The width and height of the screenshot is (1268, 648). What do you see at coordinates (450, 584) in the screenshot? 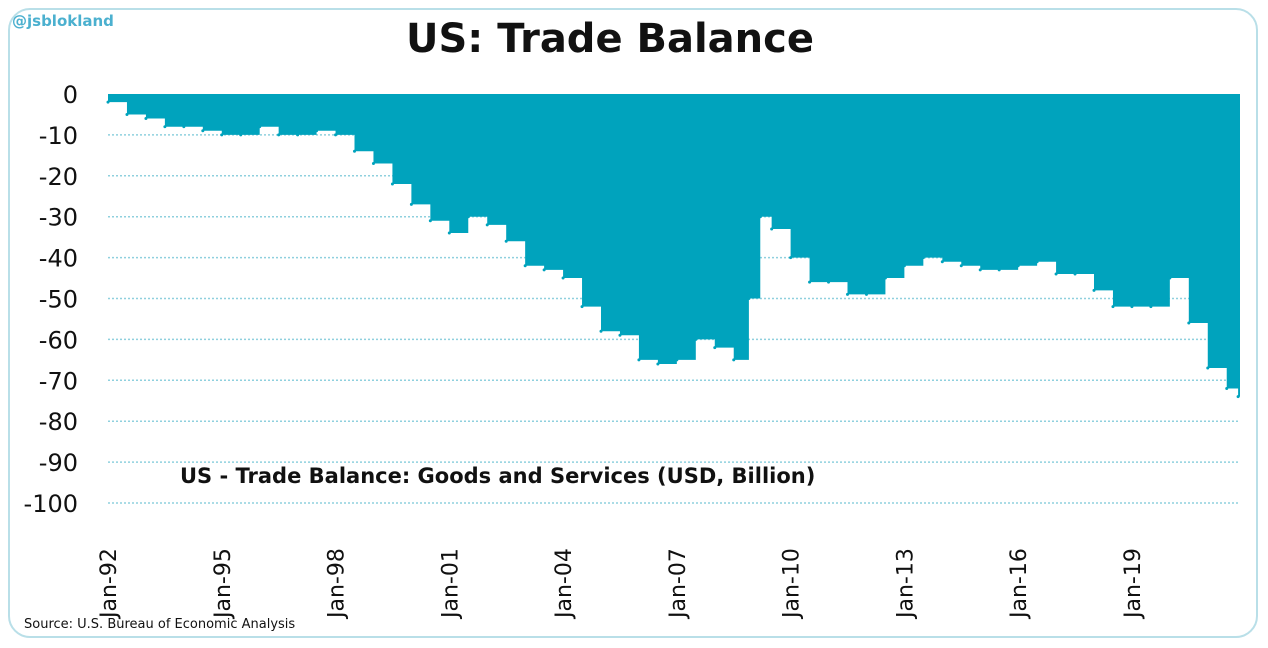
I see `x-tick-label: Jan-01` at bounding box center [450, 584].